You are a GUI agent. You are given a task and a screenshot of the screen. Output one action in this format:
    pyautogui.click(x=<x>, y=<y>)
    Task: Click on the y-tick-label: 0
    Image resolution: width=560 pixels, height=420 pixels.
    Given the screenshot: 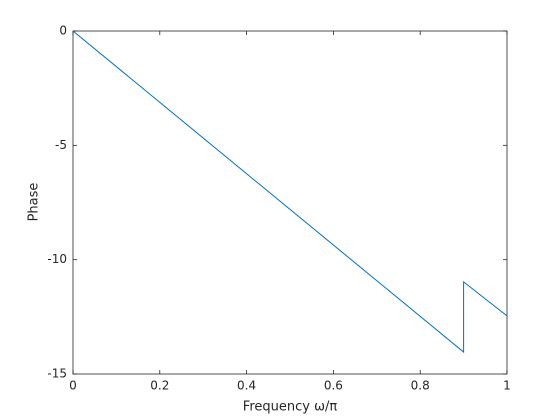 What is the action you would take?
    pyautogui.click(x=63, y=31)
    